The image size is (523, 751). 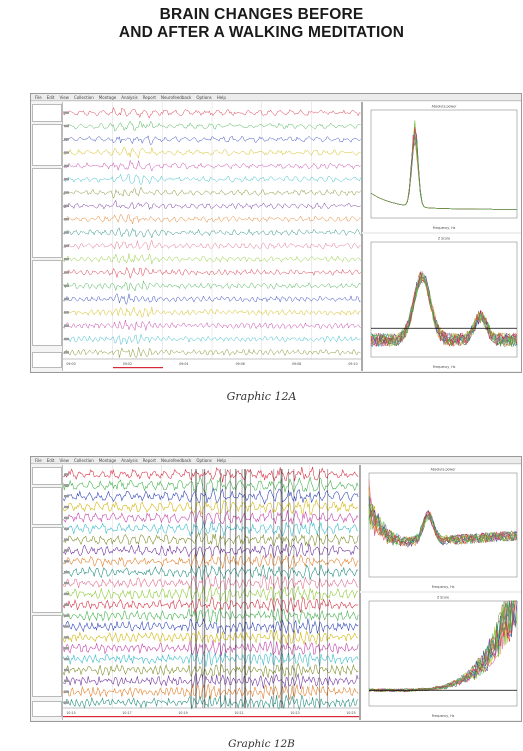 I want to click on time-tick-label: 09:02, so click(x=127, y=364).